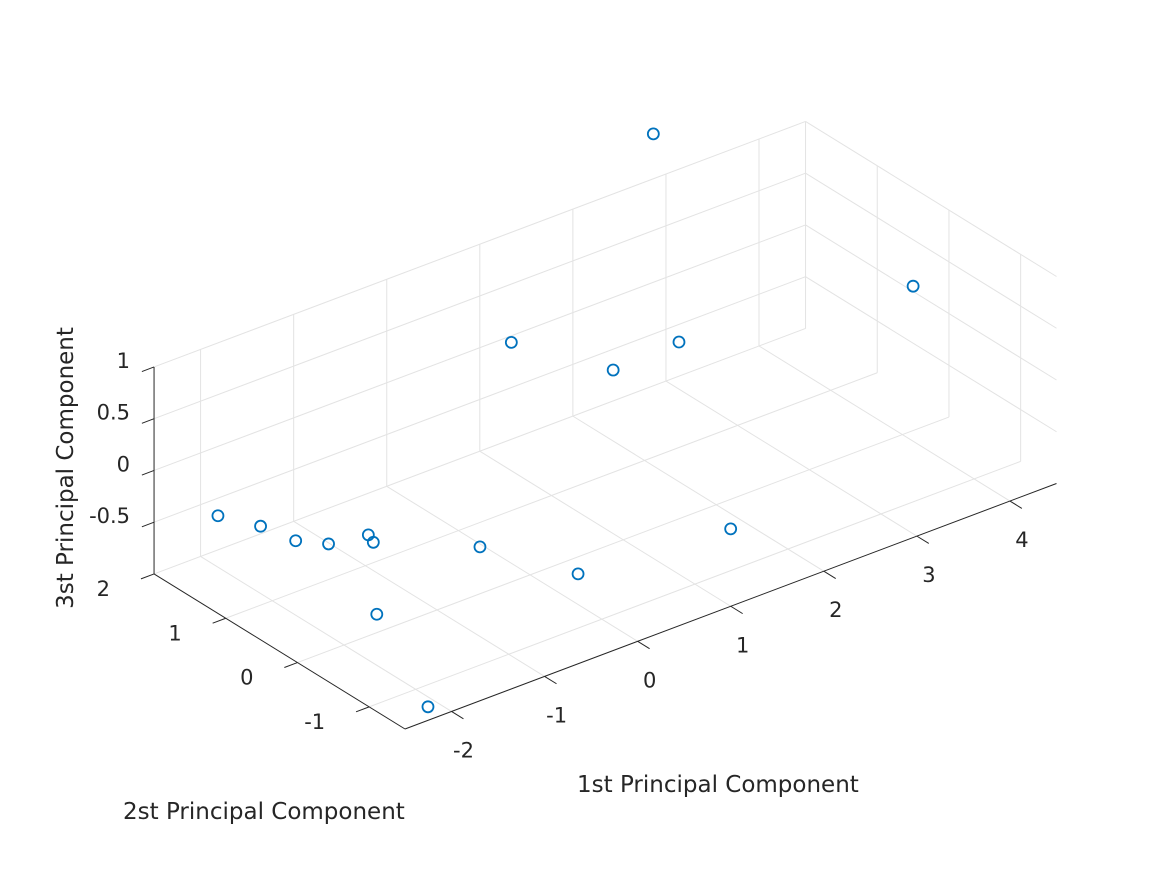 The height and width of the screenshot is (875, 1167). What do you see at coordinates (109, 516) in the screenshot?
I see `z-tick-label: -0.5` at bounding box center [109, 516].